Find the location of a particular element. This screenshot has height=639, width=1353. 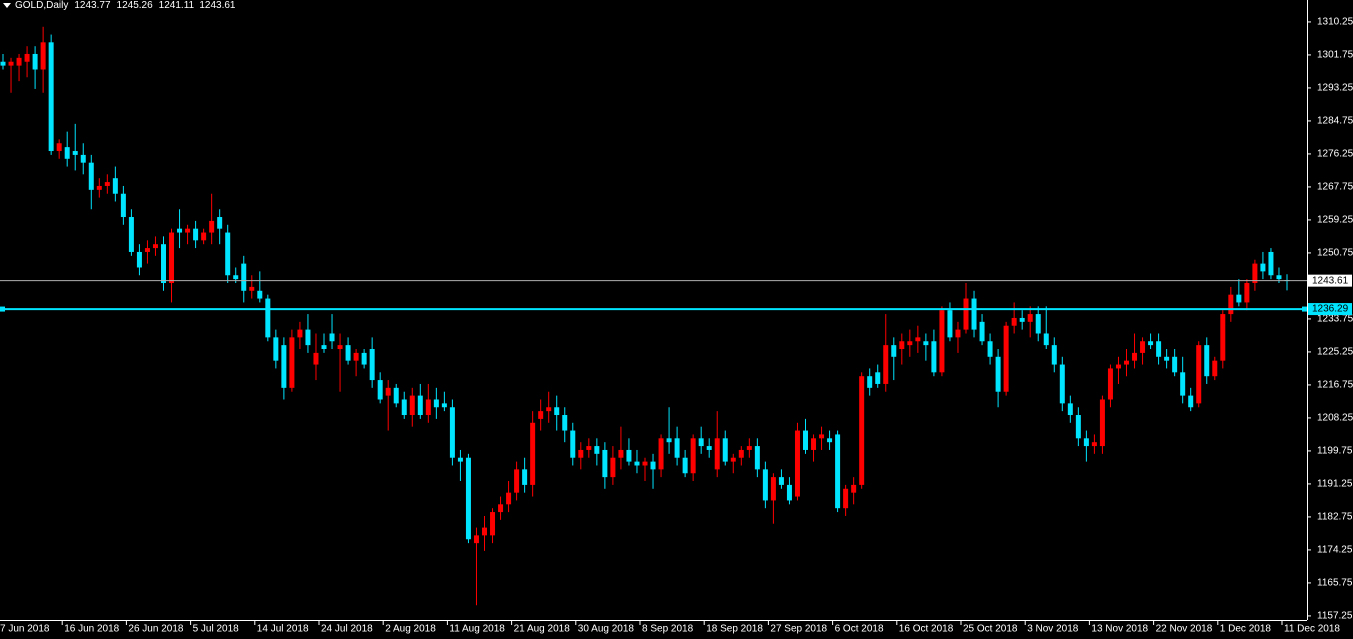

x-tick-label: 24 Jul 2018 is located at coordinates (347, 629).